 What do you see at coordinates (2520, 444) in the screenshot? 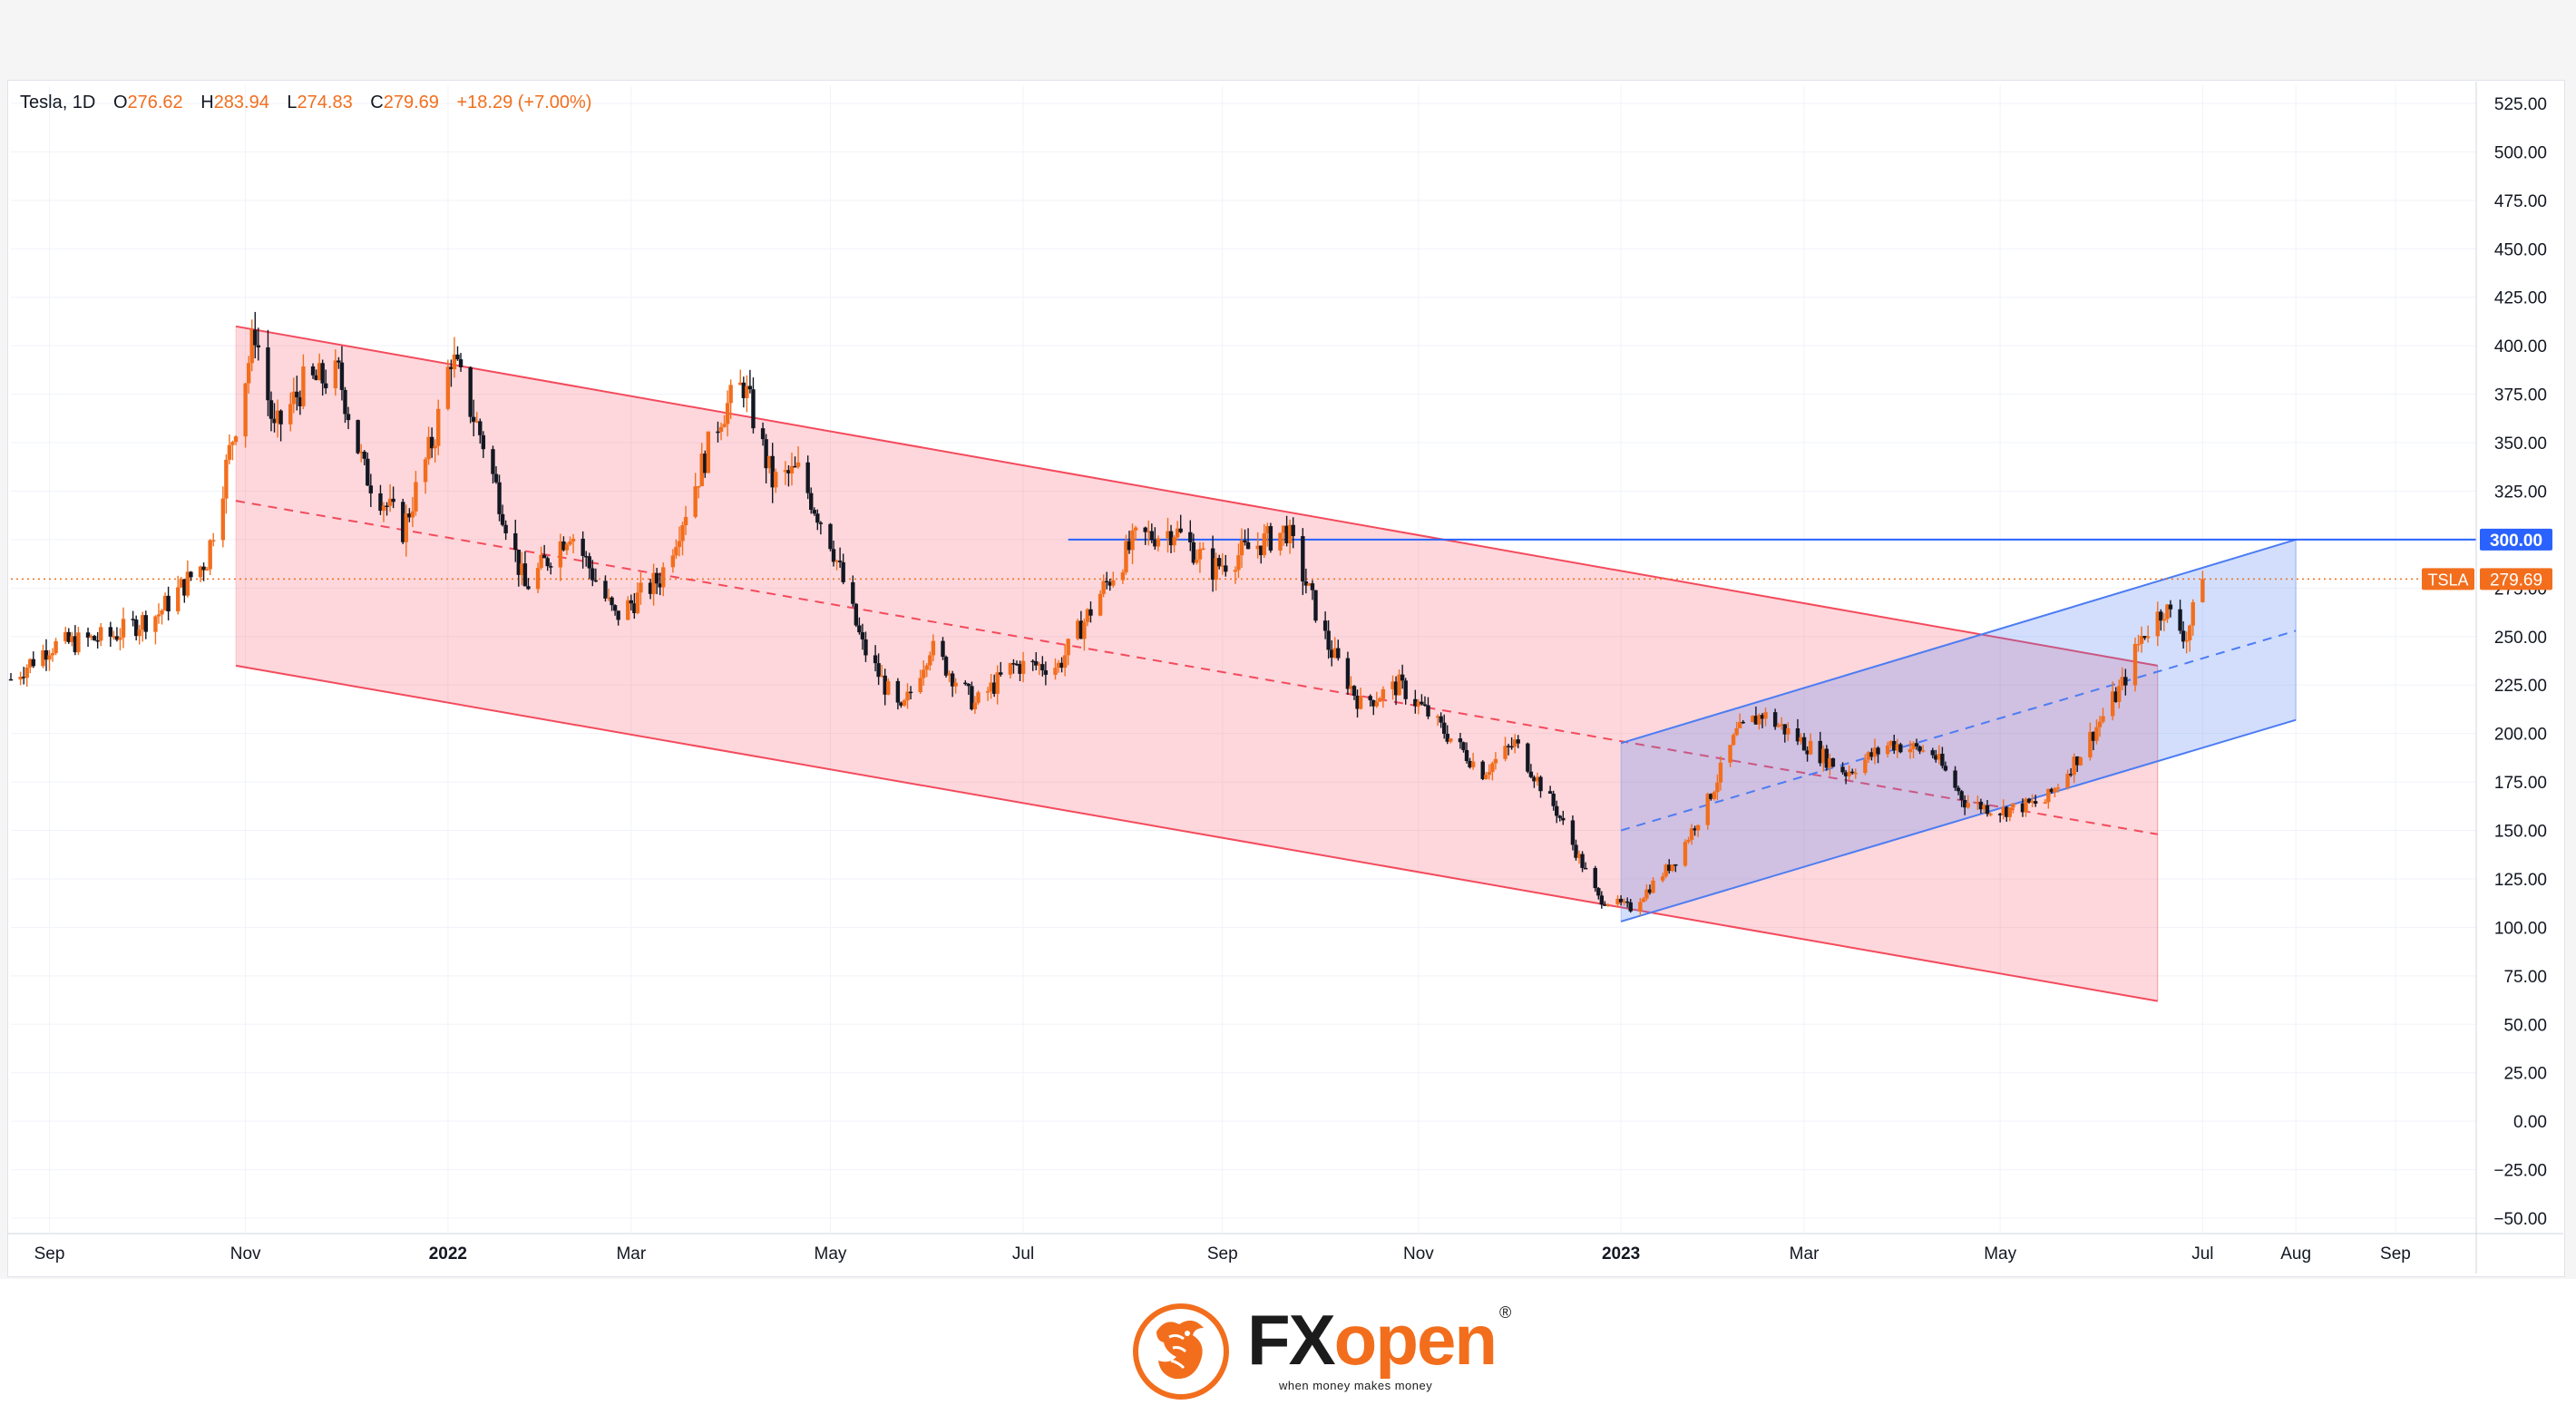
I see `y-tick-label: 350.00` at bounding box center [2520, 444].